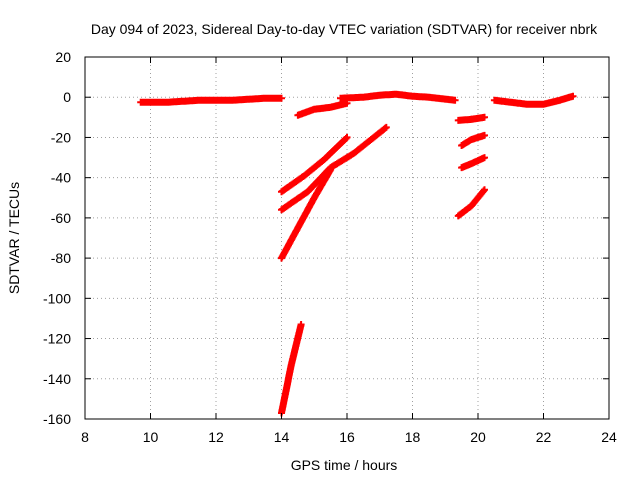 The width and height of the screenshot is (640, 480). Describe the element at coordinates (61, 218) in the screenshot. I see `y-tick-label: -60` at that location.